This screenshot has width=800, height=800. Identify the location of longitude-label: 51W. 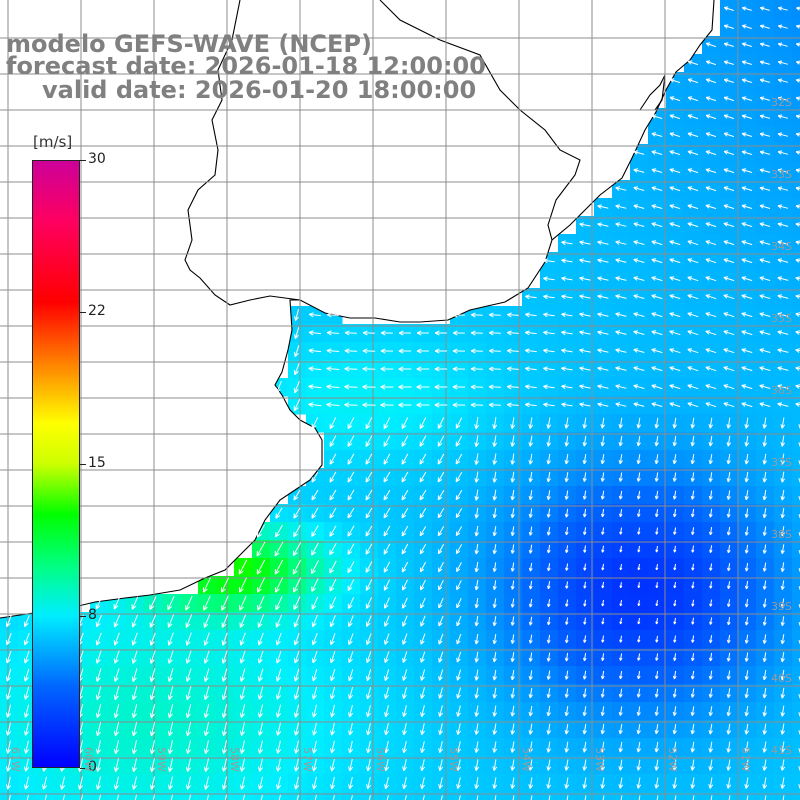
(745, 759).